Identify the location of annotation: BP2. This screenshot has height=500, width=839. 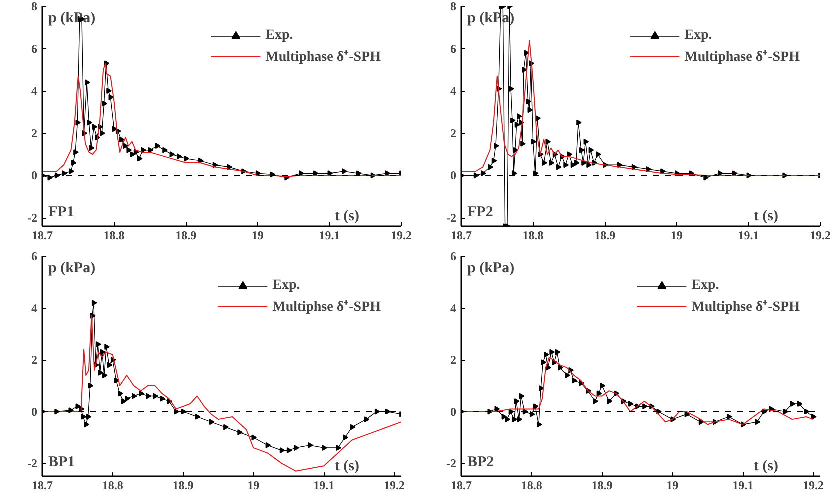
(481, 462).